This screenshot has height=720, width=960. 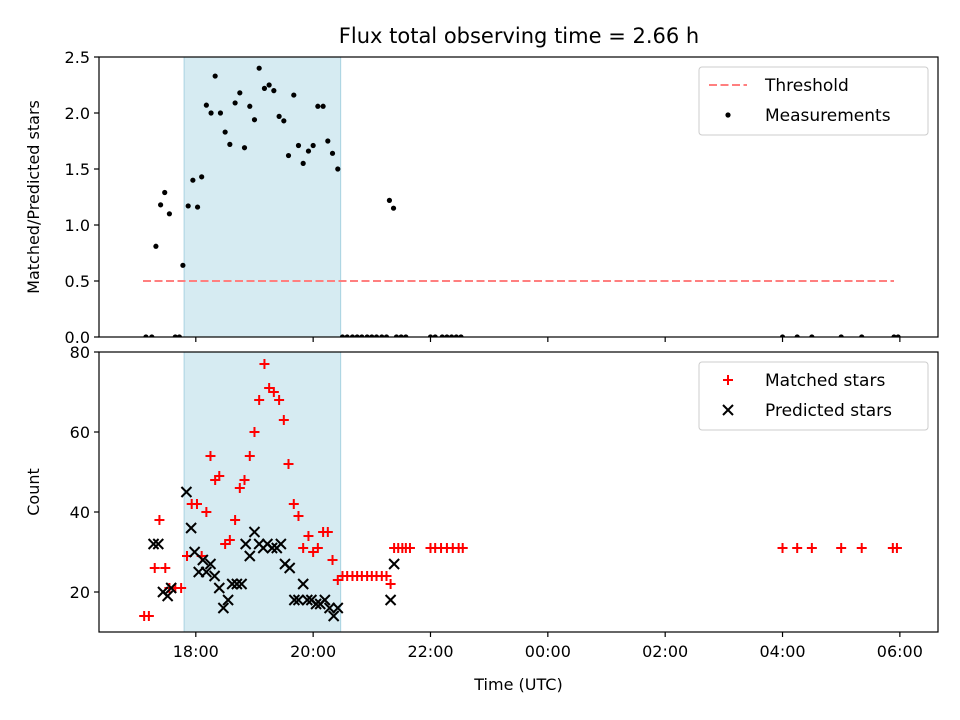 What do you see at coordinates (517, 684) in the screenshot?
I see `x-axis-label: Time (UTC)` at bounding box center [517, 684].